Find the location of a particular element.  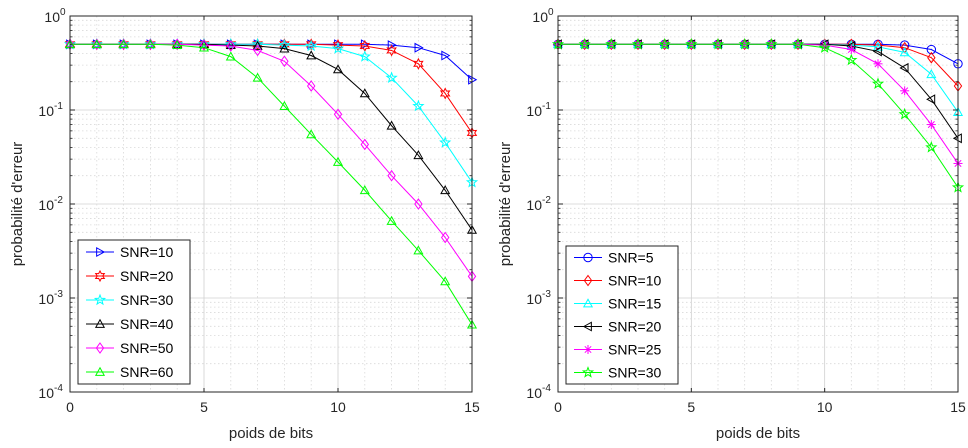

y-tick-exponent: -2 is located at coordinates (58, 200).